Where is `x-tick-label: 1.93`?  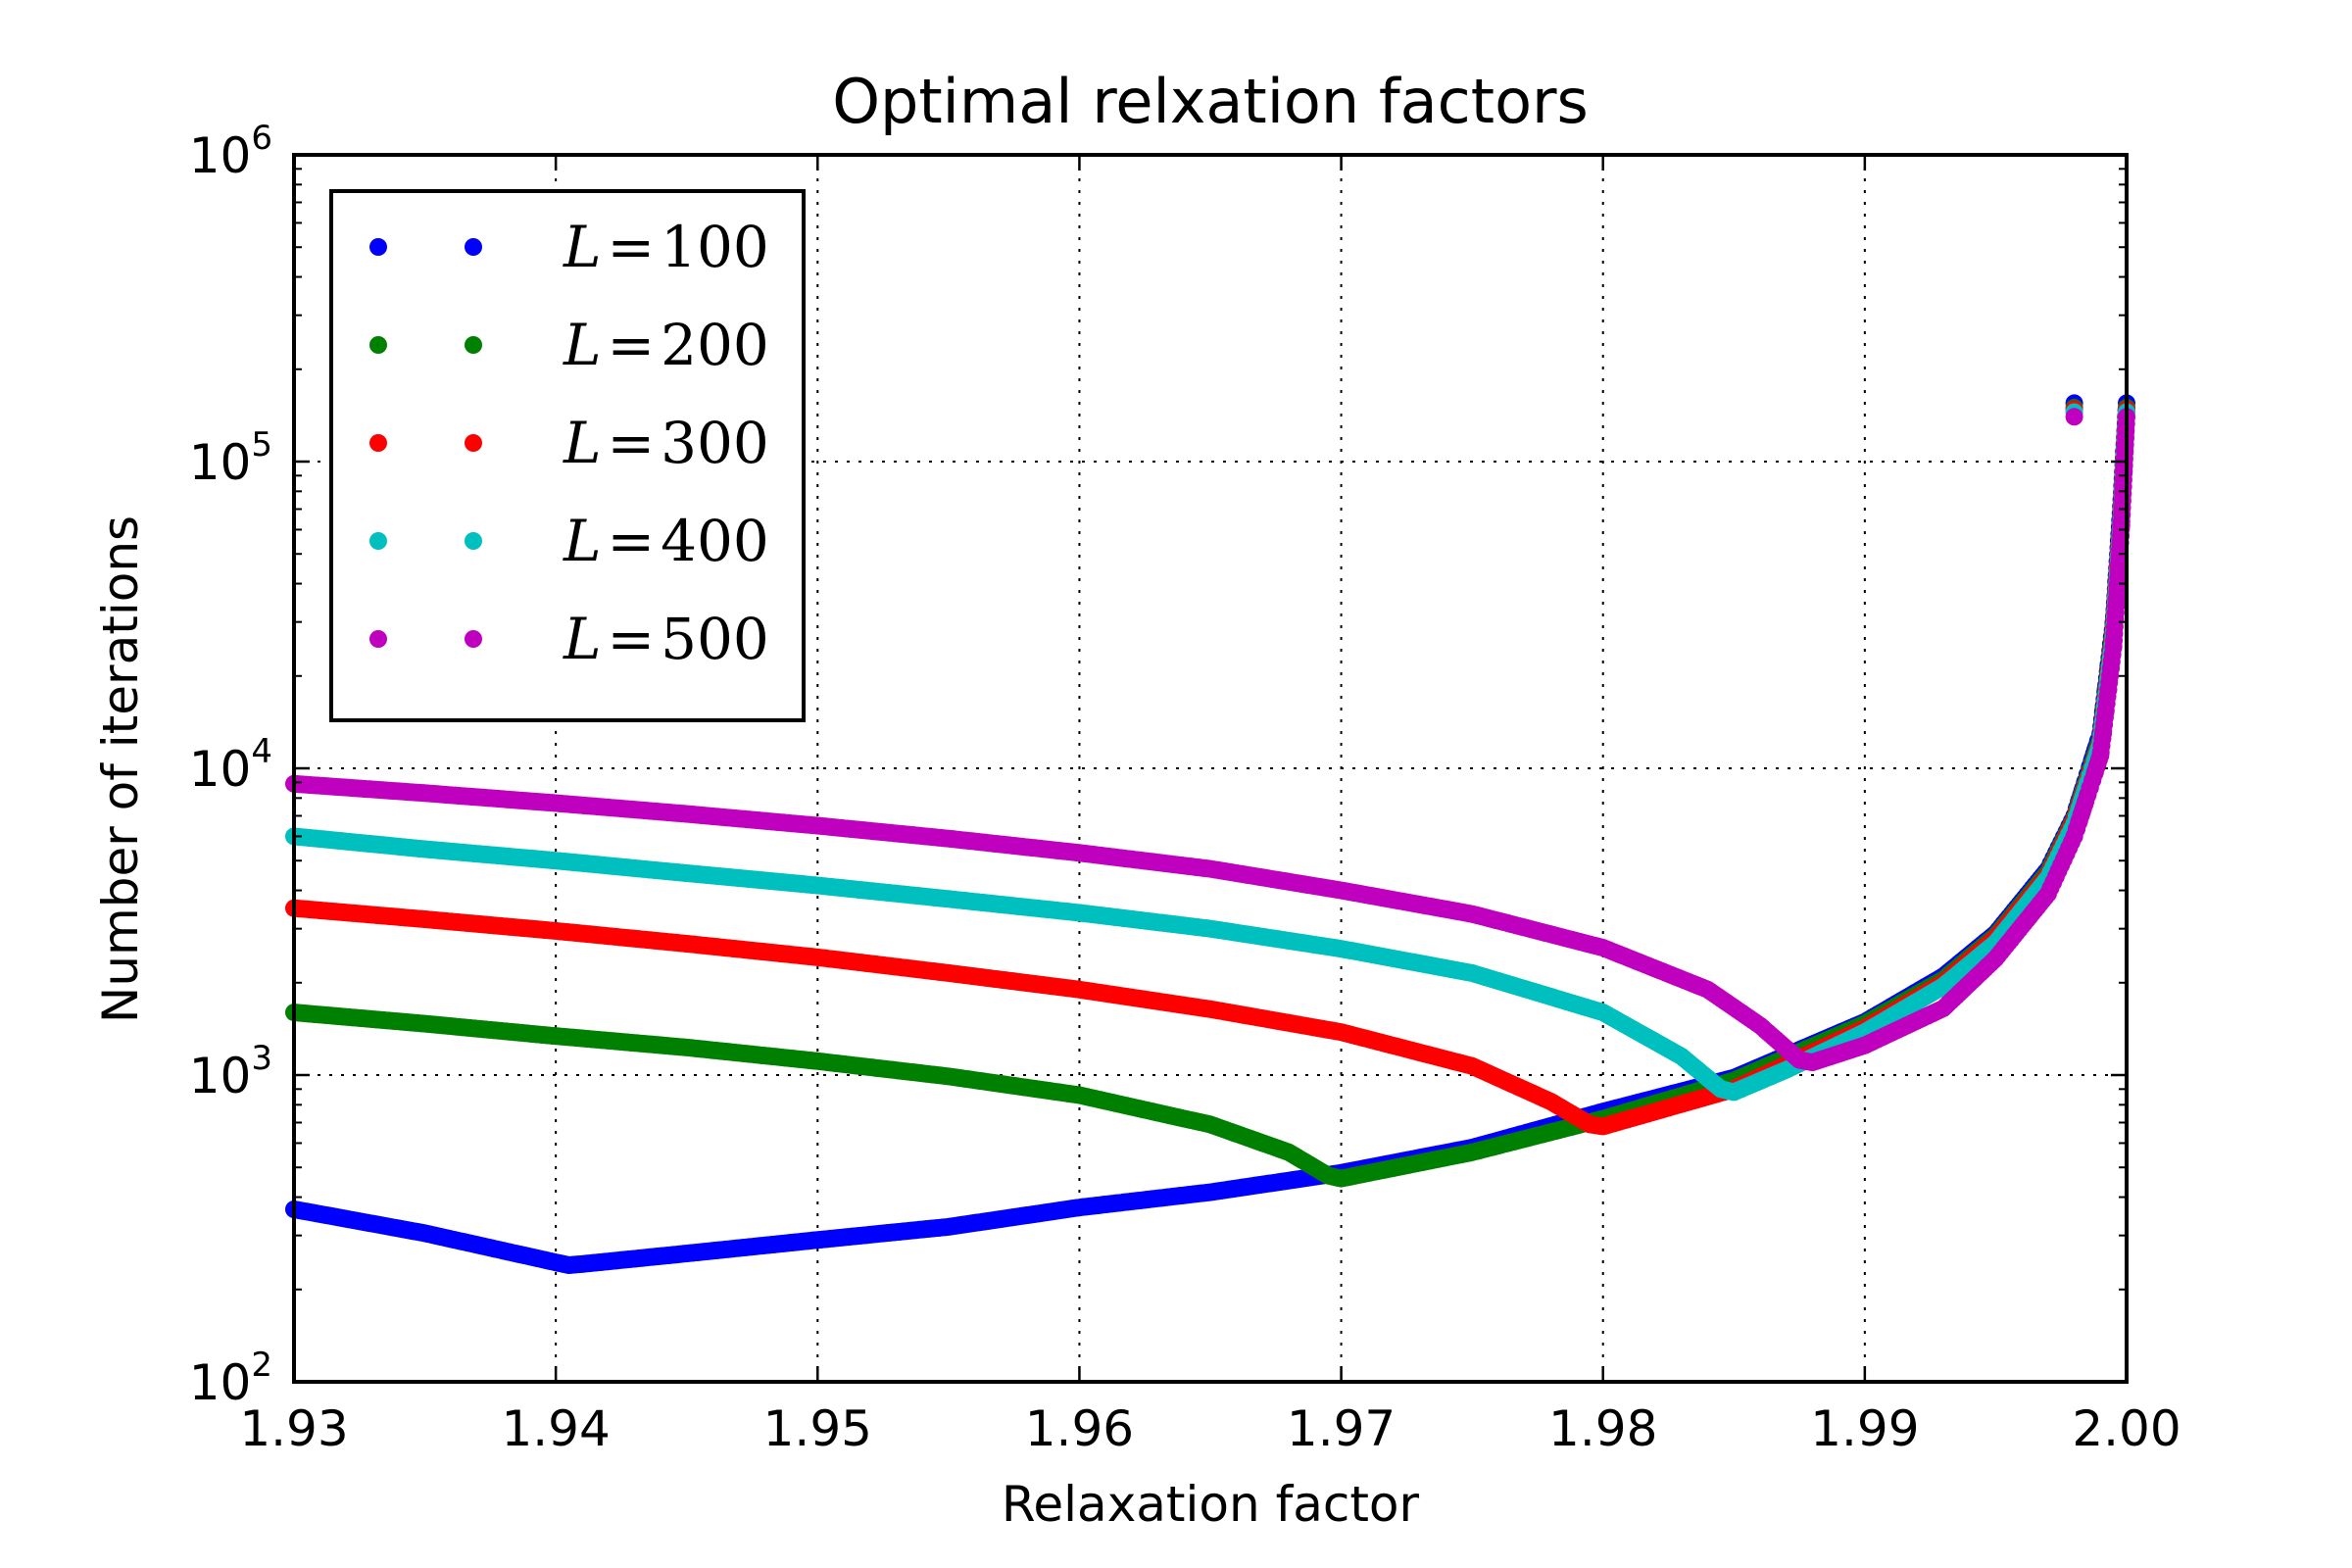
x-tick-label: 1.93 is located at coordinates (293, 1428).